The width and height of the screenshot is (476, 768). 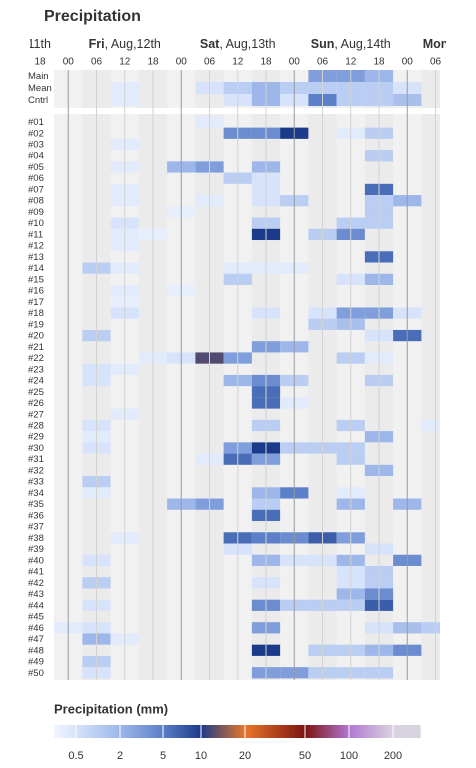 What do you see at coordinates (36, 133) in the screenshot?
I see `row-label: #02` at bounding box center [36, 133].